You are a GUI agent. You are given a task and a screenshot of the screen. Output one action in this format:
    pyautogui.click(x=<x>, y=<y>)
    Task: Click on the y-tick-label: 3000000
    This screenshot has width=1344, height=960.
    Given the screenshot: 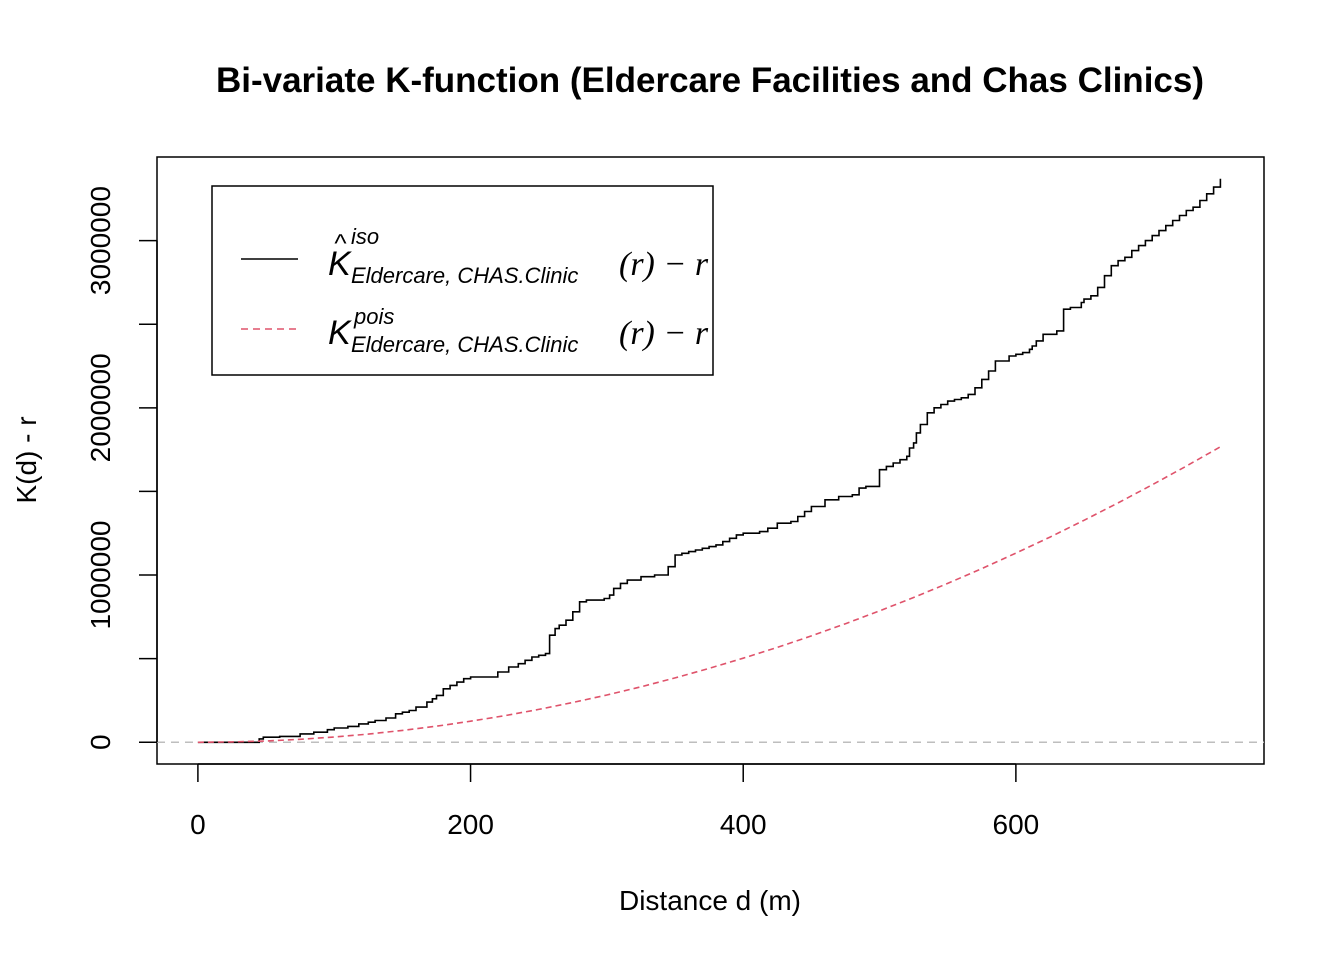 What is the action you would take?
    pyautogui.click(x=100, y=240)
    